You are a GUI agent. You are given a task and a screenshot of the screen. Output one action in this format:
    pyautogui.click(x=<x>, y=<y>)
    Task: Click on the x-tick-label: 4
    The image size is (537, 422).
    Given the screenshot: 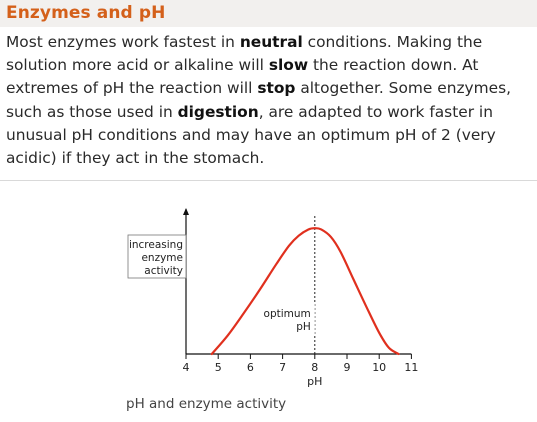 What is the action you would take?
    pyautogui.click(x=186, y=367)
    